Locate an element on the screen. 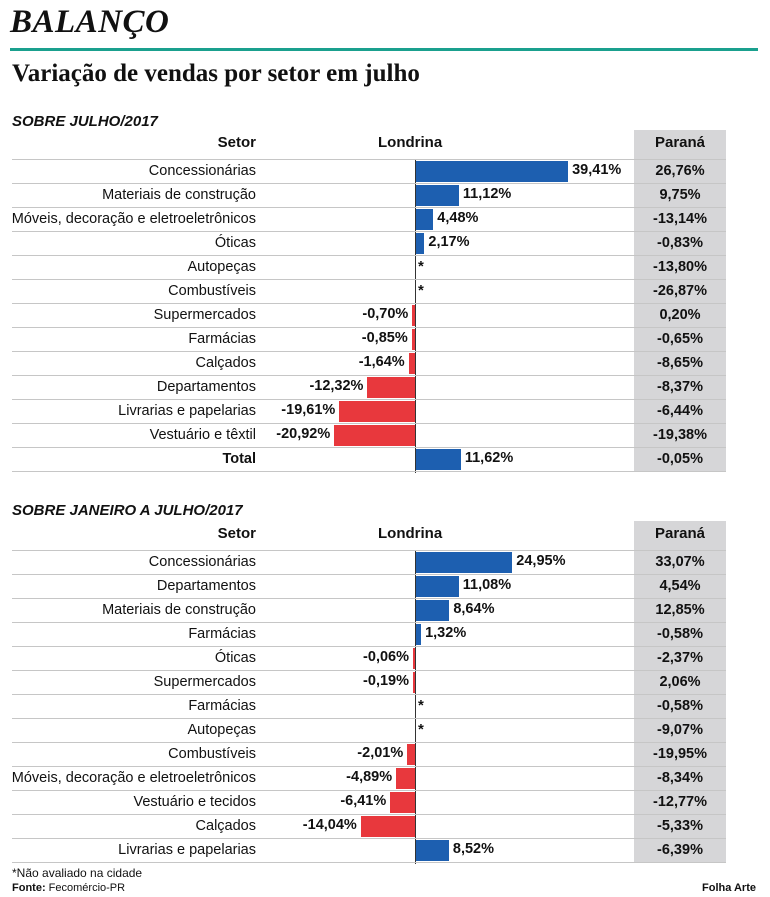 The width and height of the screenshot is (770, 897). londrina-value: 1,32% is located at coordinates (446, 633).